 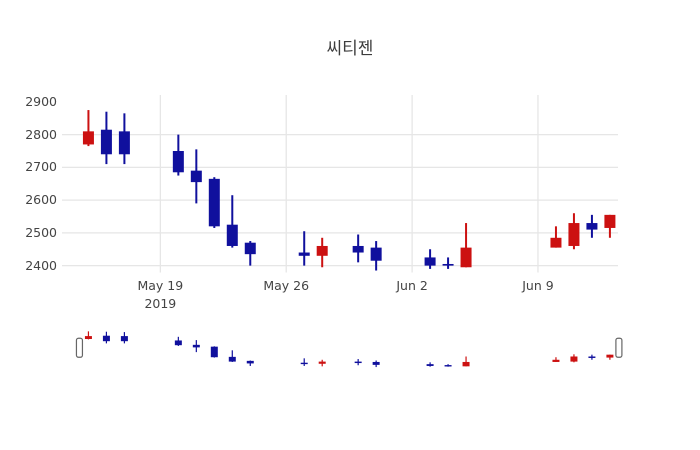 I want to click on x-tick-label: Jun 2, so click(x=412, y=286).